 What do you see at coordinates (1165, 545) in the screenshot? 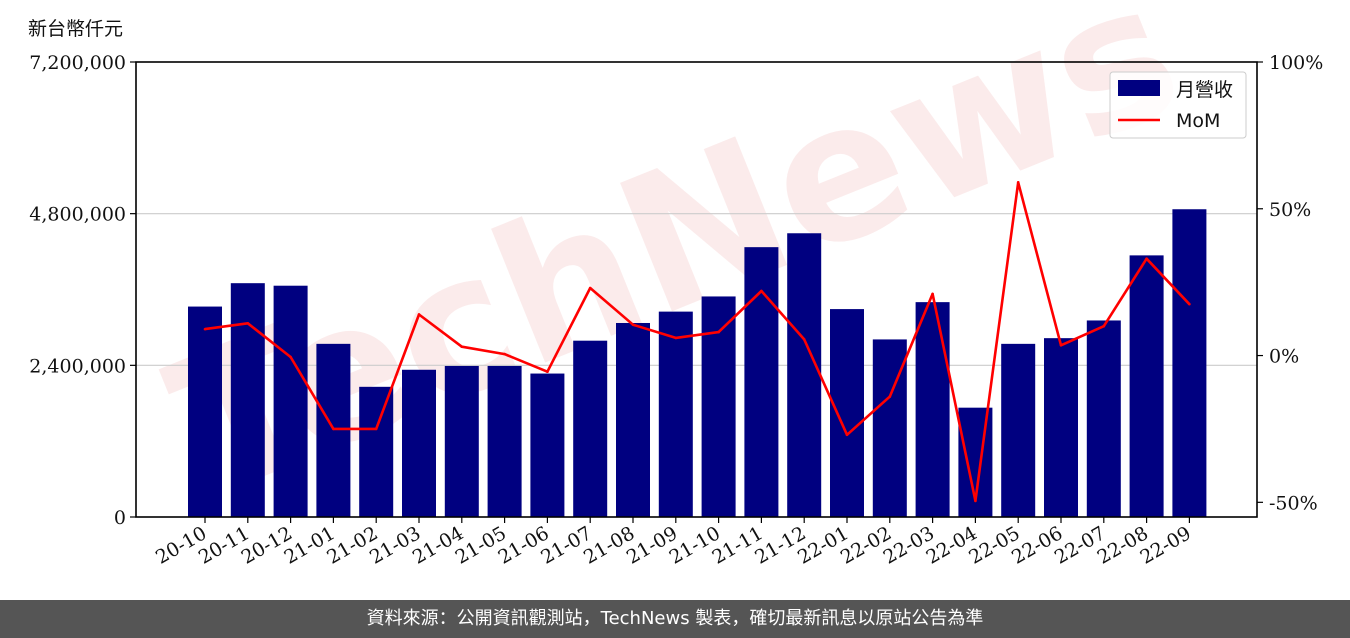
I see `x-tick-label: 22-09` at bounding box center [1165, 545].